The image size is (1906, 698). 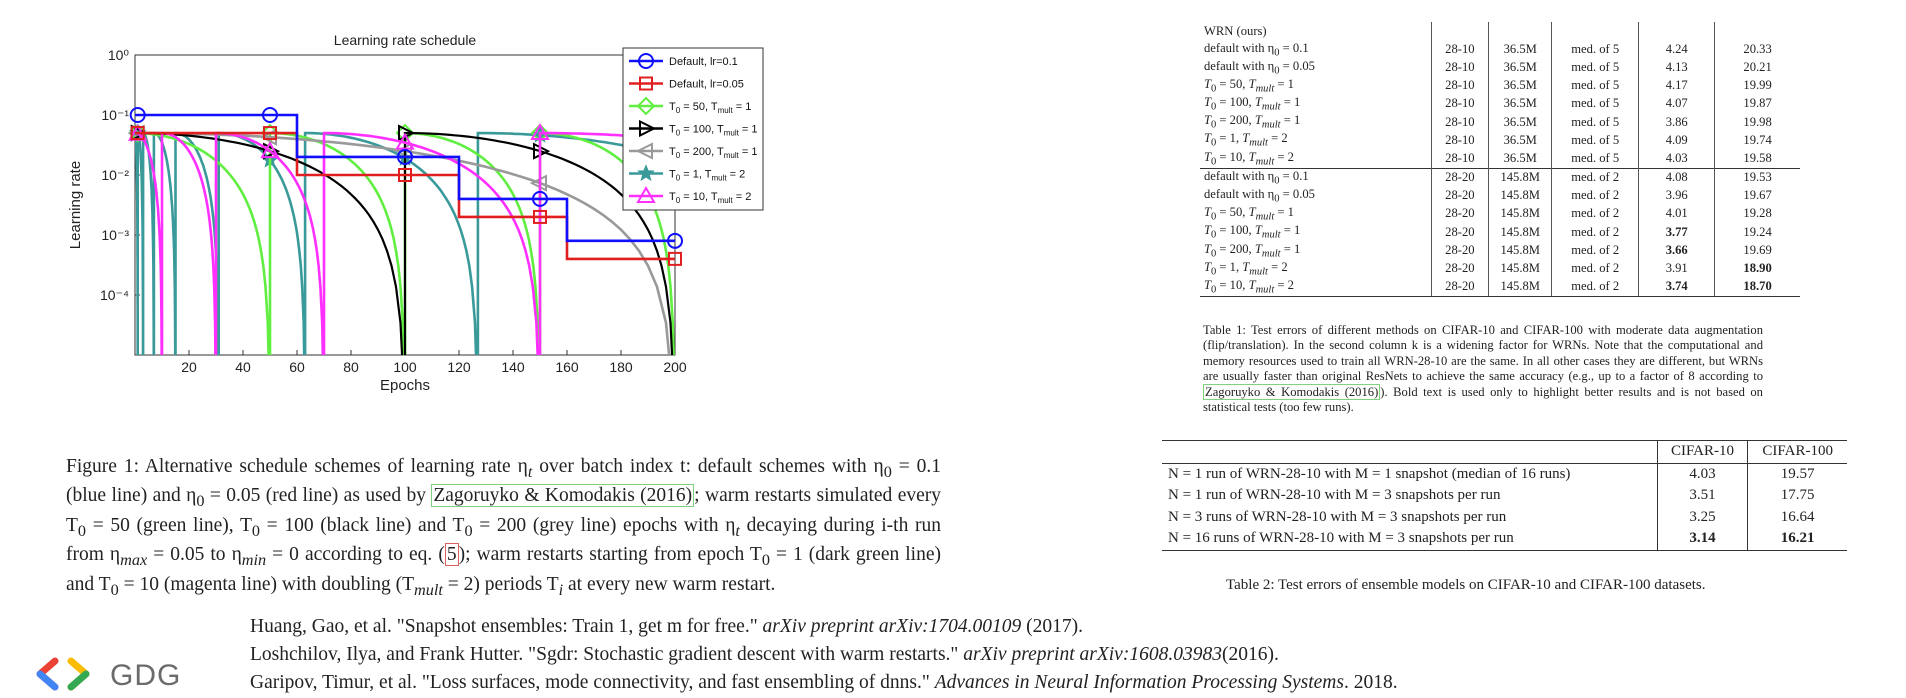 What do you see at coordinates (243, 367) in the screenshot?
I see `x-tick-label: 40` at bounding box center [243, 367].